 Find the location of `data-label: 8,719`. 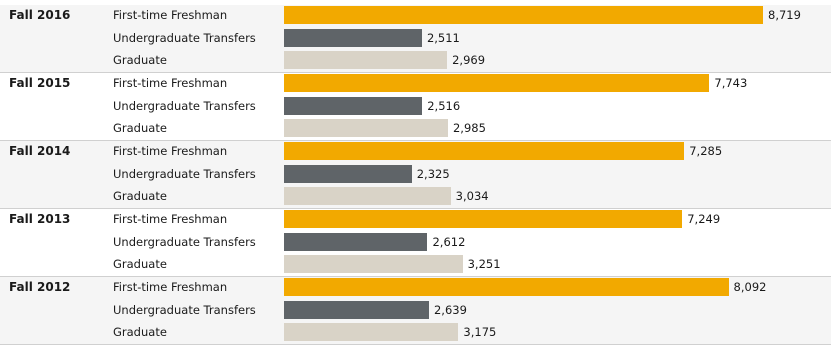

data-label: 8,719 is located at coordinates (784, 15).